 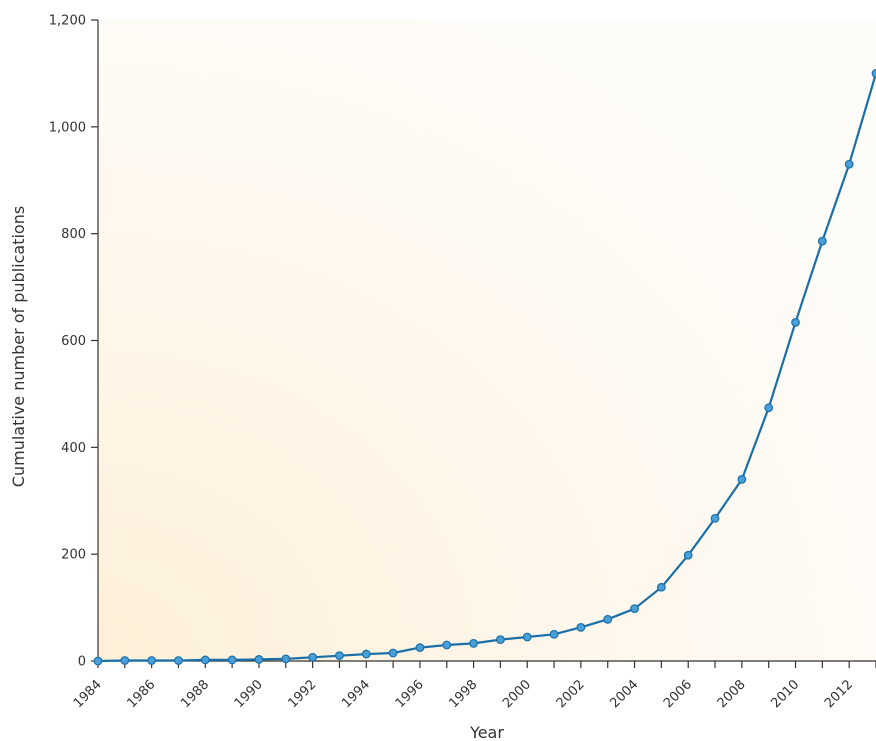 What do you see at coordinates (249, 694) in the screenshot?
I see `x-tick-label: 1990` at bounding box center [249, 694].